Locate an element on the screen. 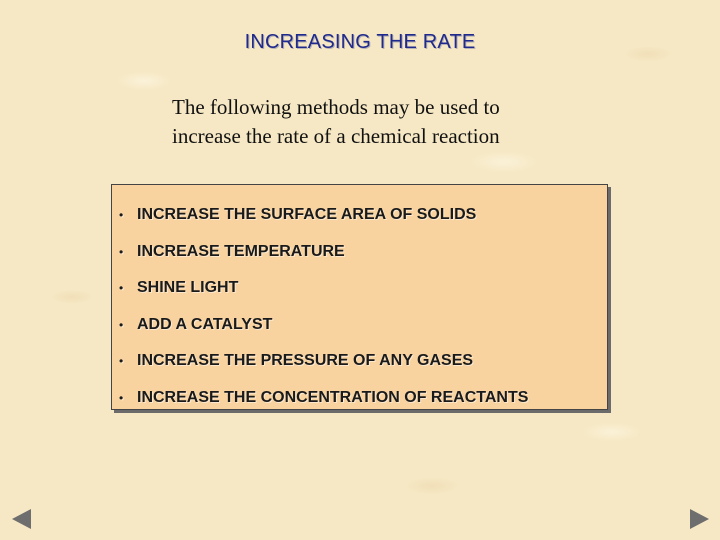 This screenshot has width=720, height=540. method-item: • INCREASE THE PRESSURE OF ANY GASES is located at coordinates (363, 361).